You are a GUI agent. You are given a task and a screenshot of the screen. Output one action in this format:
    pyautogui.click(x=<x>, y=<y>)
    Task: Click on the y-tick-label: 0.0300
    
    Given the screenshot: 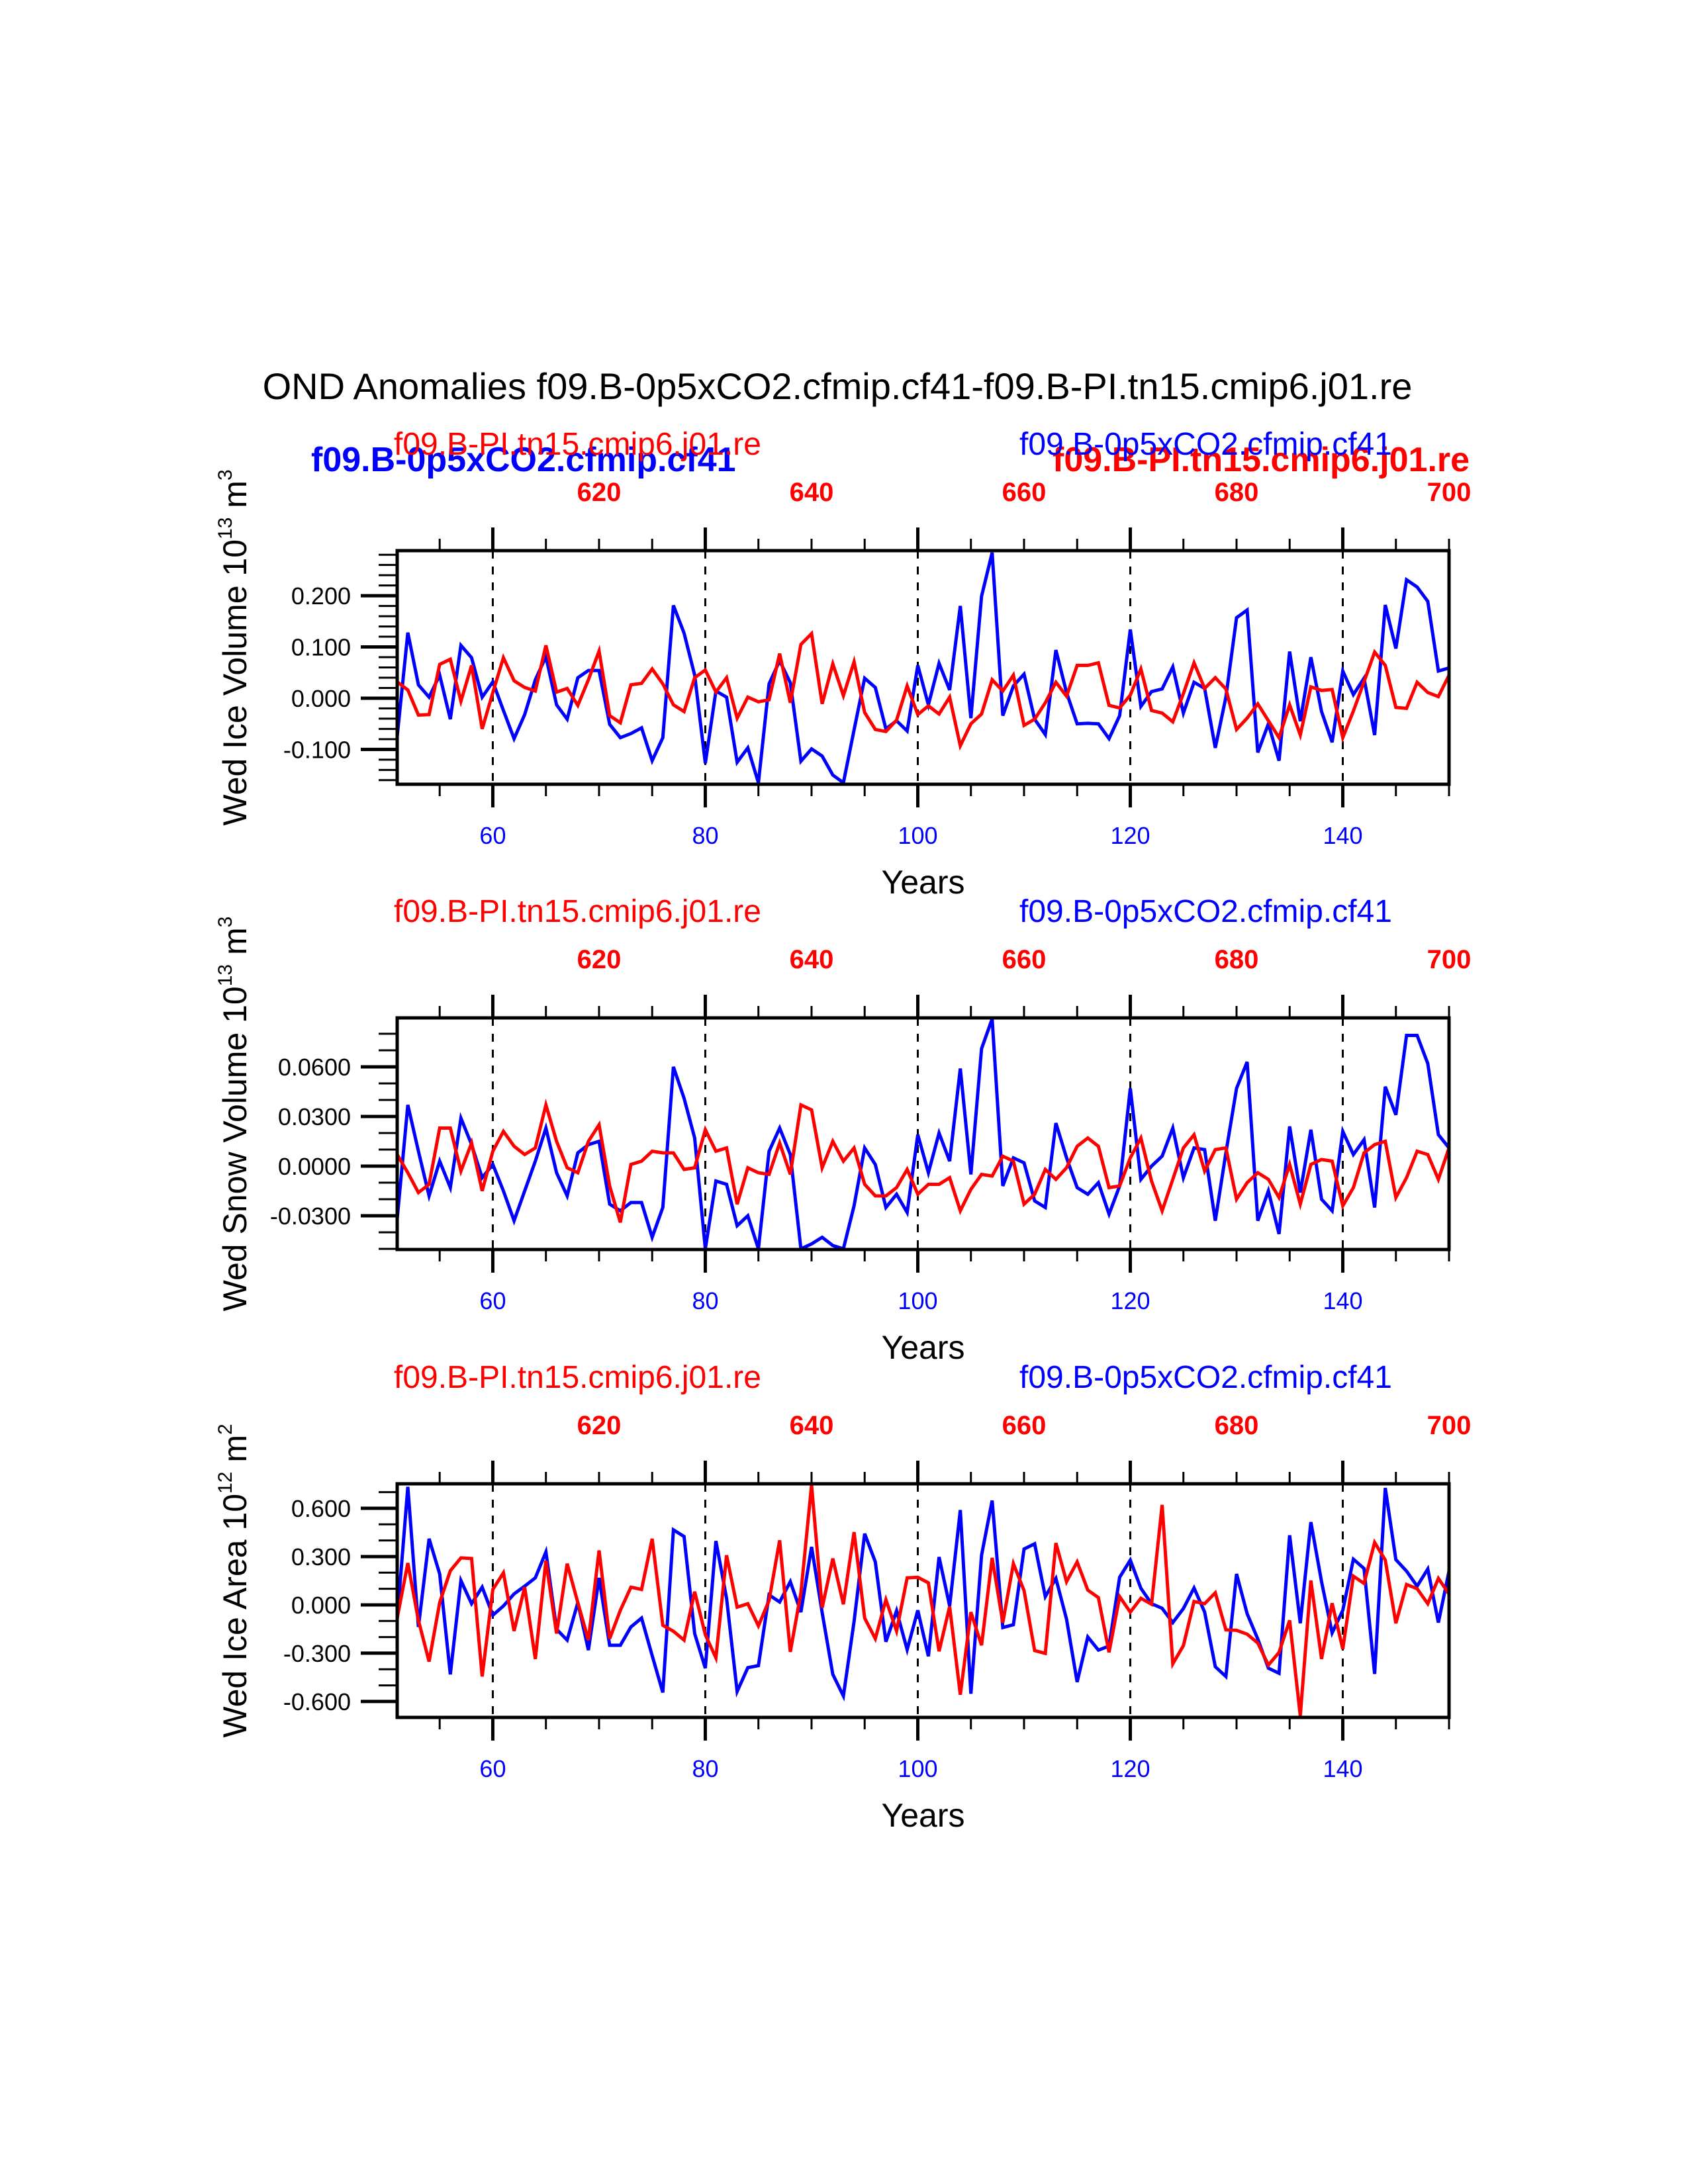 What is the action you would take?
    pyautogui.click(x=314, y=1116)
    